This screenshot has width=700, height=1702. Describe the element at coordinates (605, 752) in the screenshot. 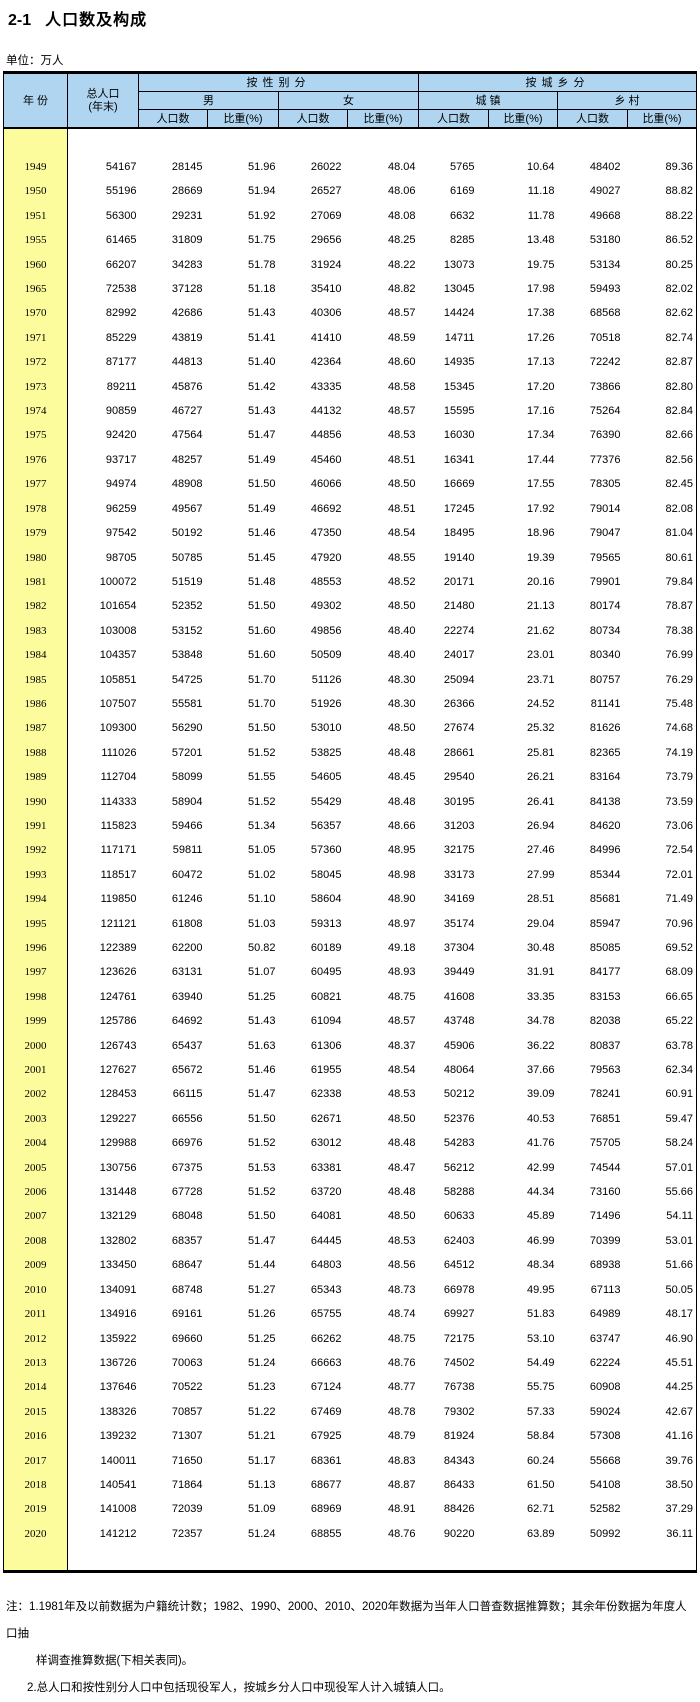

I see `cell-rural_pop: 82365` at that location.